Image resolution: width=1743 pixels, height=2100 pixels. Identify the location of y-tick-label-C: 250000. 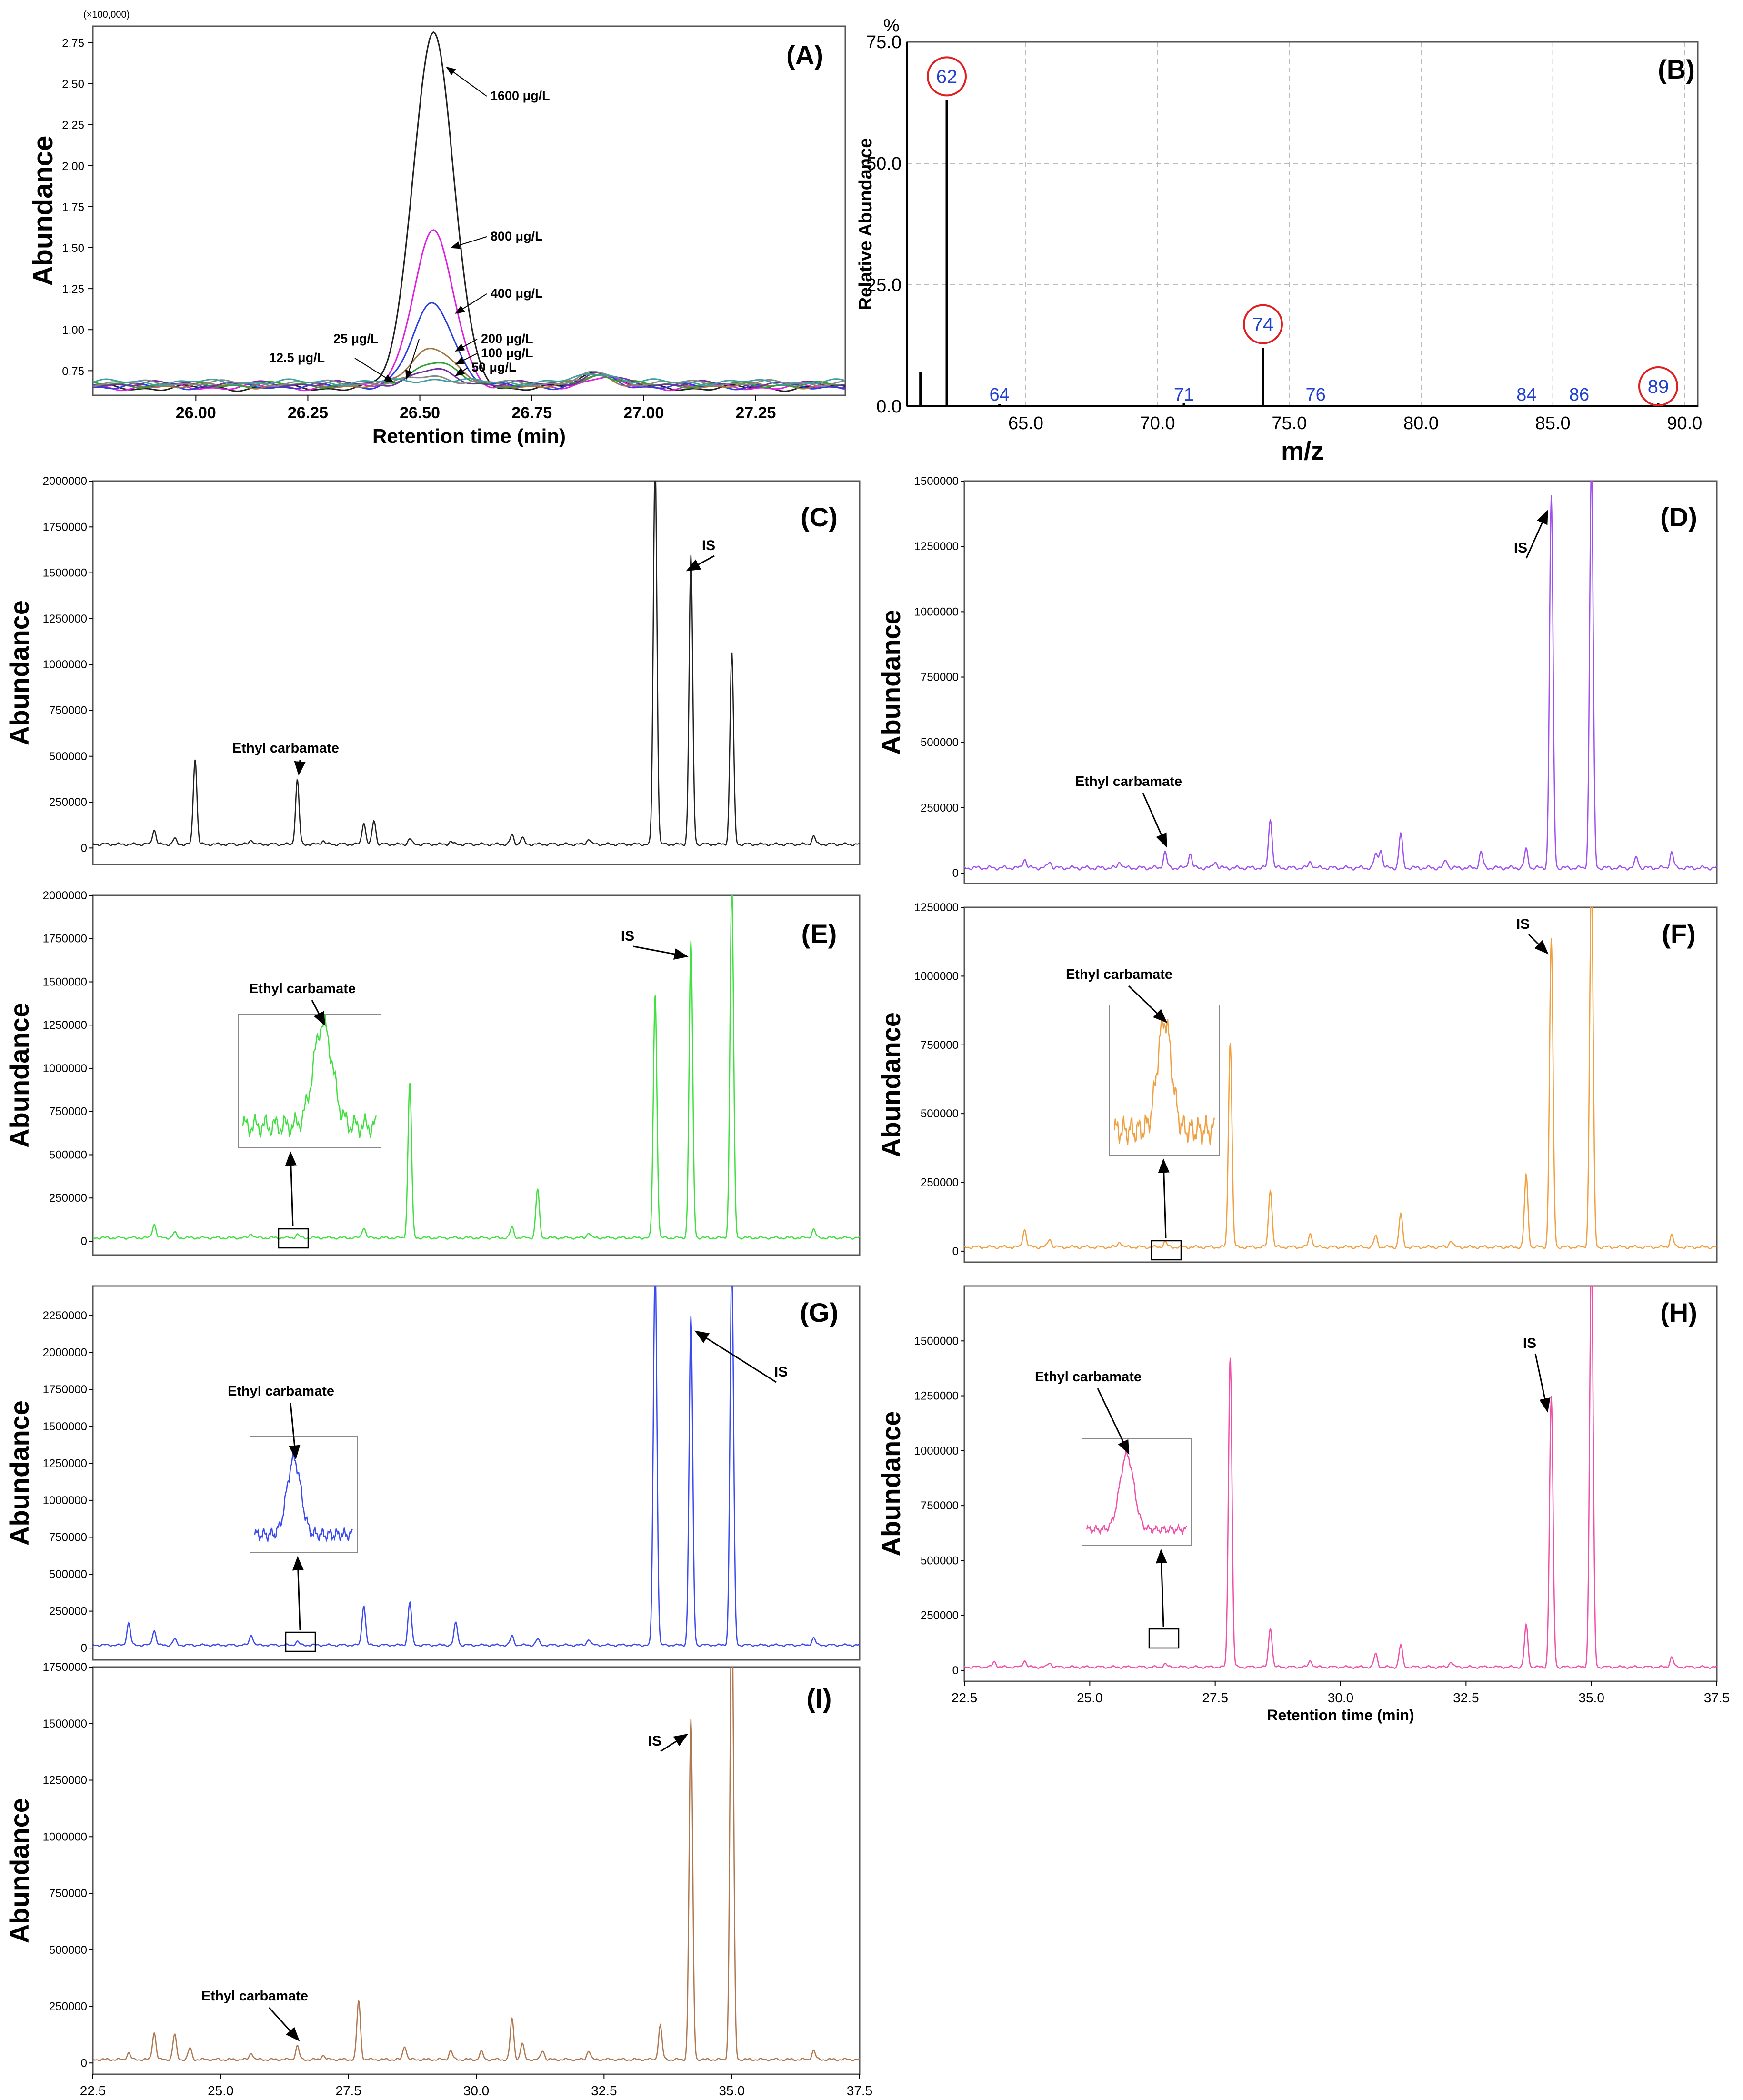
(68, 802).